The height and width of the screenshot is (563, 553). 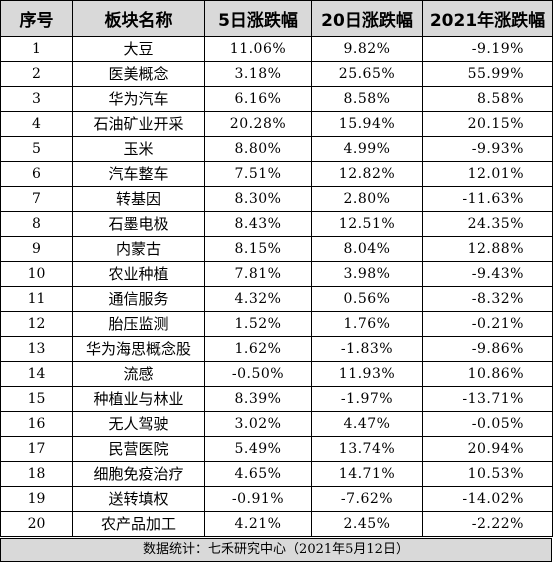 What do you see at coordinates (487, 49) in the screenshot?
I see `change-2021-cell: -9.19%` at bounding box center [487, 49].